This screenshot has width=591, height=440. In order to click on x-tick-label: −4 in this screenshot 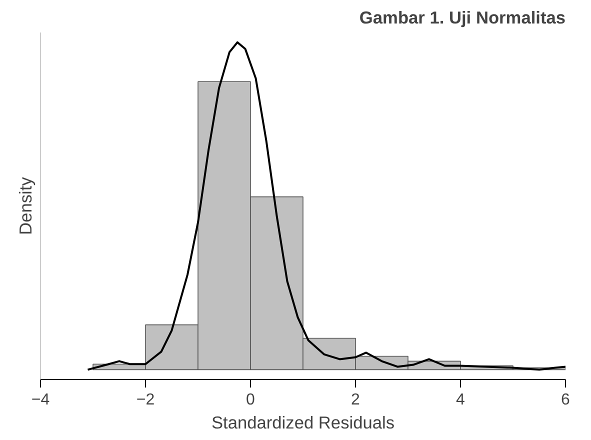, I will do `click(40, 400)`.